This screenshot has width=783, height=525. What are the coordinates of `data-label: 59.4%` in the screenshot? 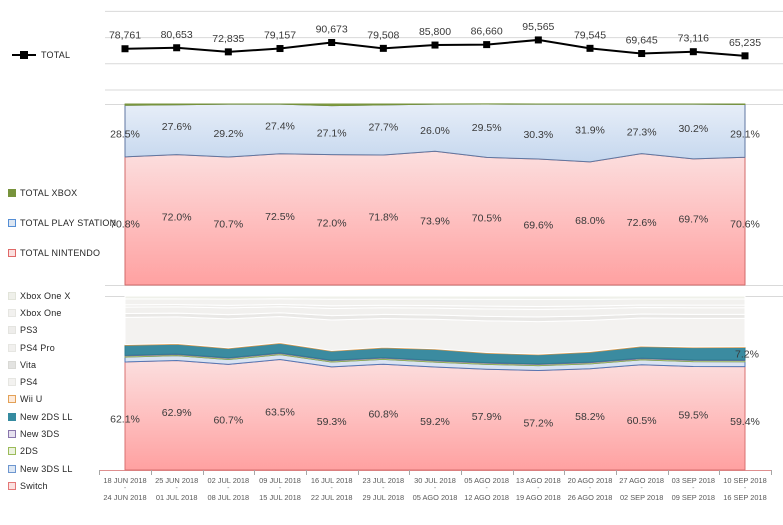 It's located at (745, 422).